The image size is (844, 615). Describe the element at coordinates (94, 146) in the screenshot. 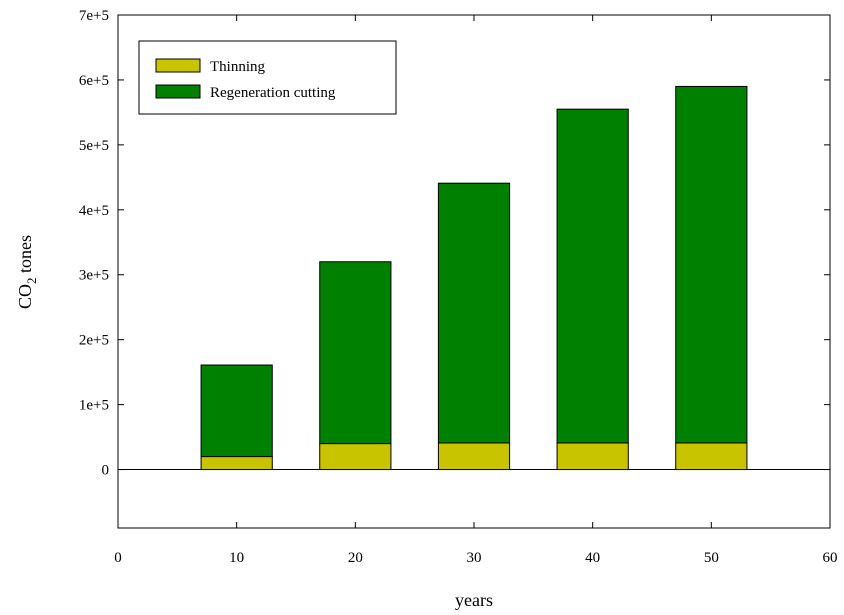

I see `y-tick-label: 5e+5` at that location.